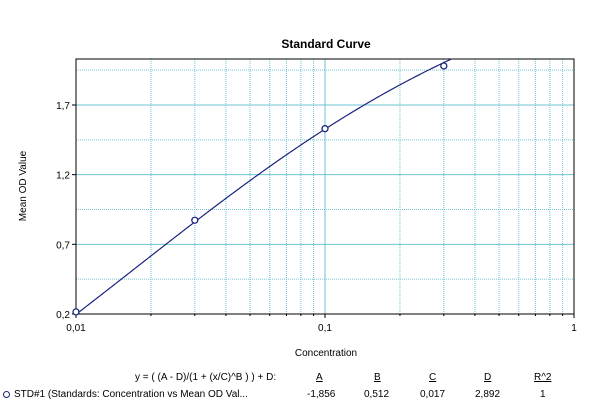  I want to click on param-value-c: 0,017, so click(433, 394).